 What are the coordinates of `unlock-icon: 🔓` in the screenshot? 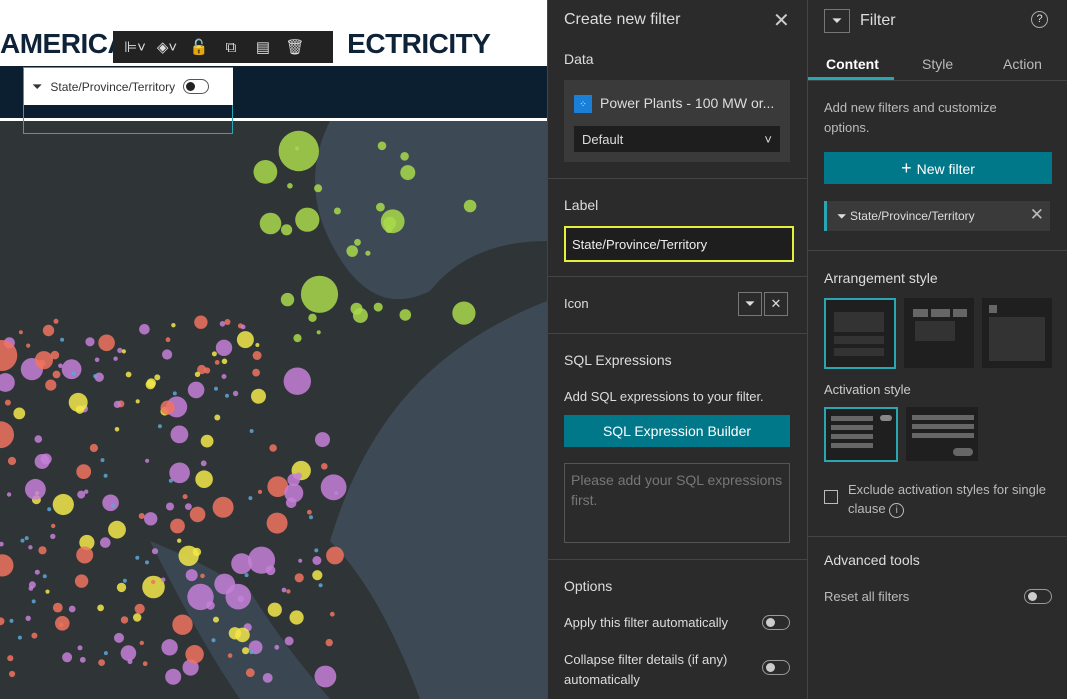 It's located at (199, 47).